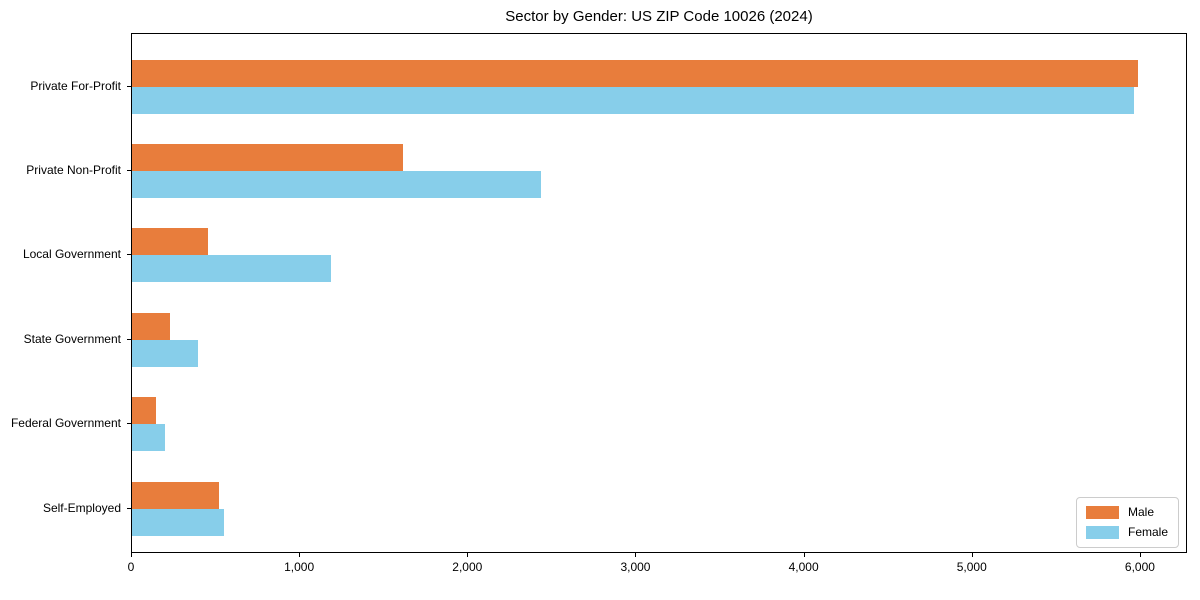  Describe the element at coordinates (1139, 567) in the screenshot. I see `x-tick-label-6-000: 6,000` at that location.